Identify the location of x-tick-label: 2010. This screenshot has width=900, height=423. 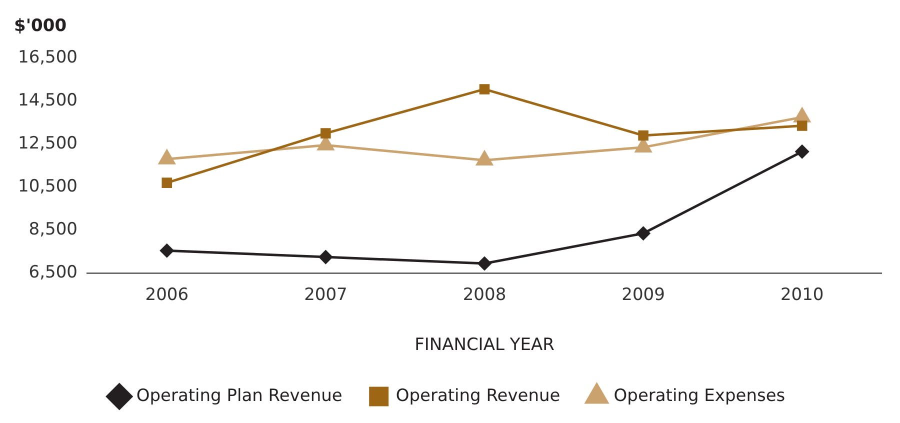
(802, 294).